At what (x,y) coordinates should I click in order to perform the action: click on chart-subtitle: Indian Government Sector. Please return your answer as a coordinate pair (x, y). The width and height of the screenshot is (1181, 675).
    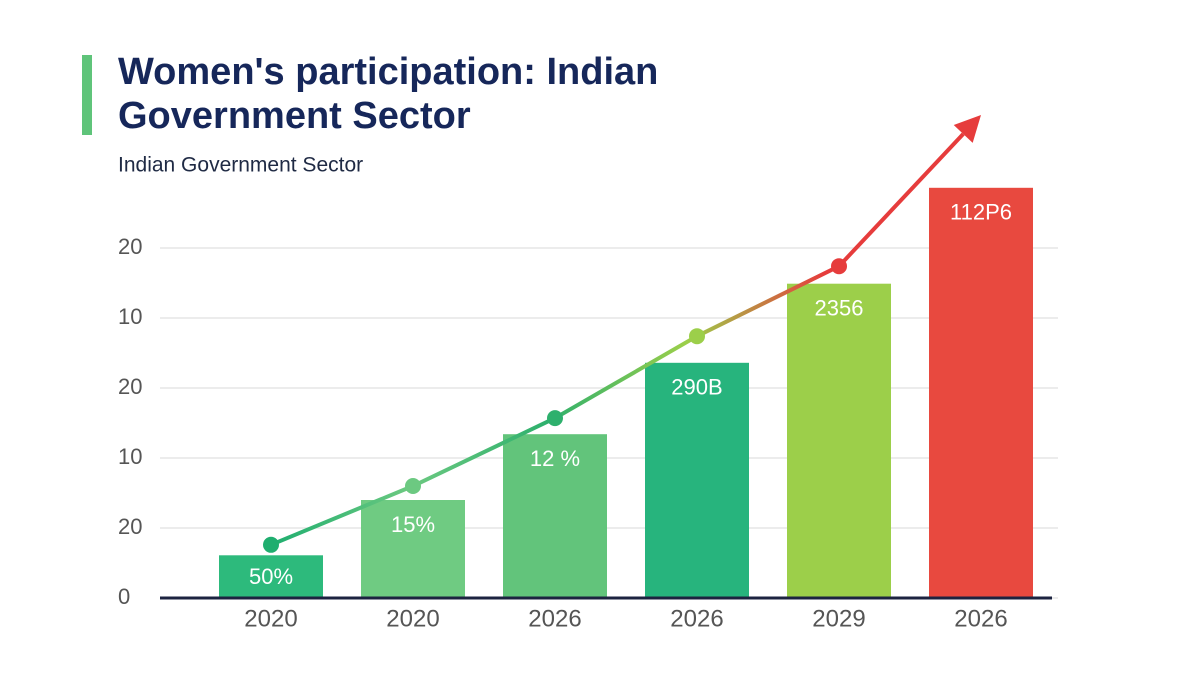
    Looking at the image, I should click on (240, 165).